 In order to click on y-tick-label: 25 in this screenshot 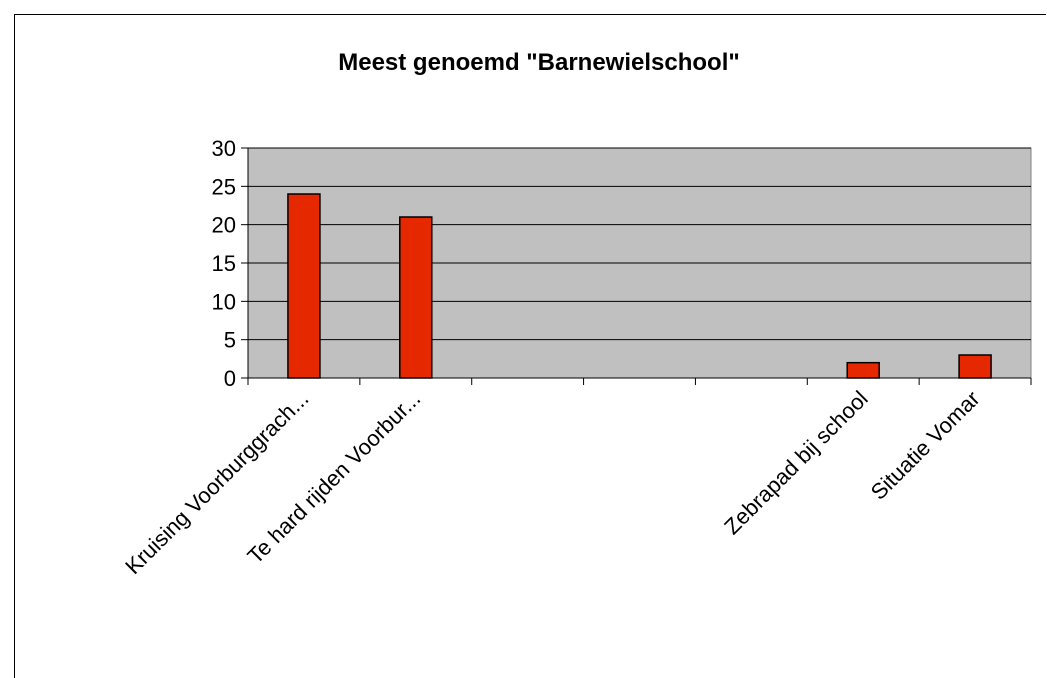, I will do `click(224, 186)`.